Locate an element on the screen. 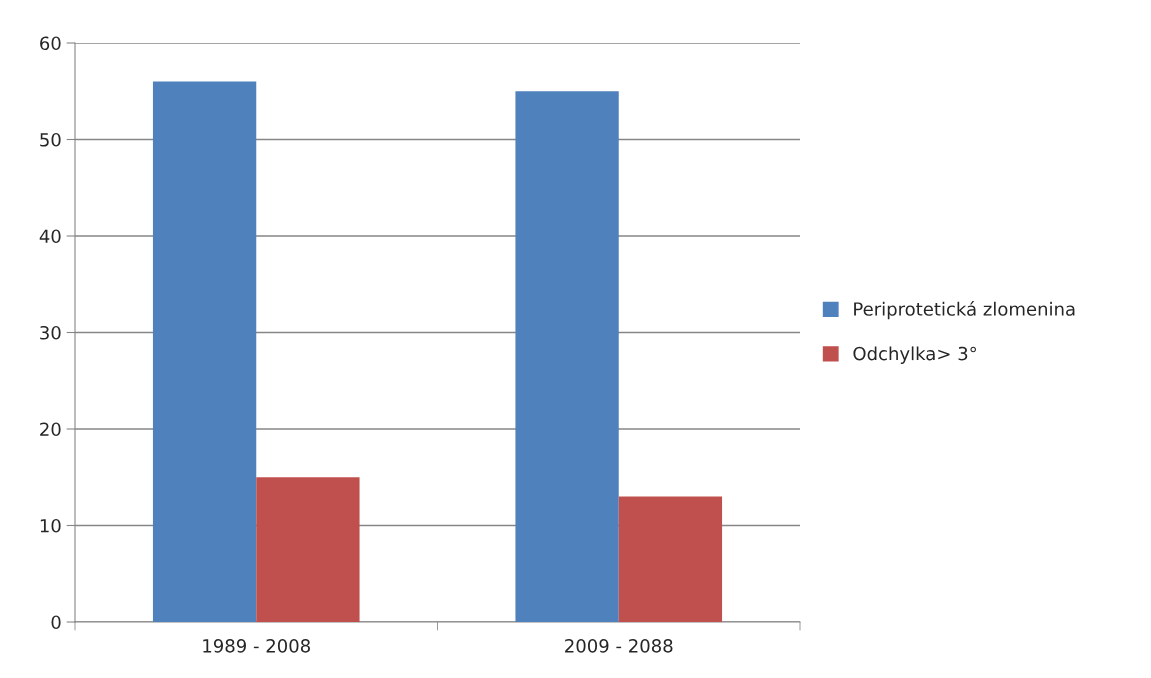  legend-label: Odchylka> 3° is located at coordinates (914, 355).